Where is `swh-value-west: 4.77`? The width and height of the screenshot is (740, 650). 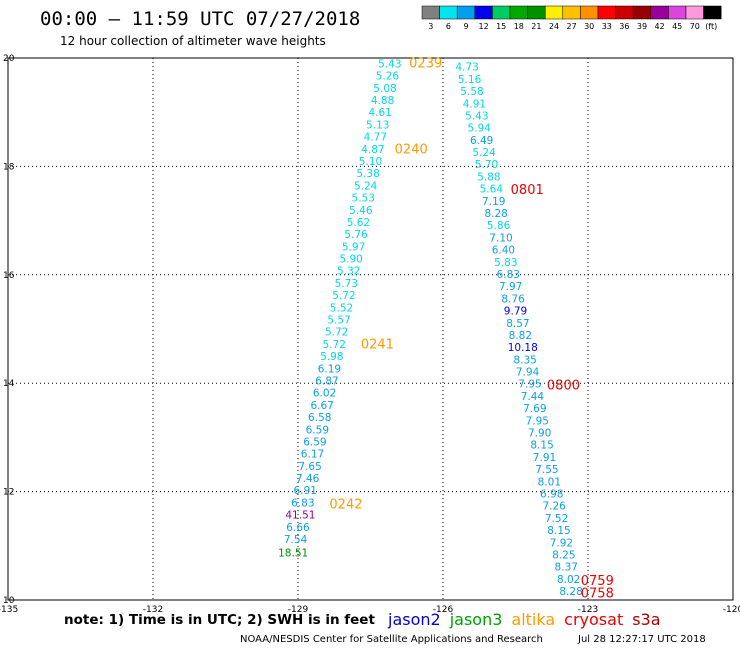 swh-value-west: 4.77 is located at coordinates (375, 138).